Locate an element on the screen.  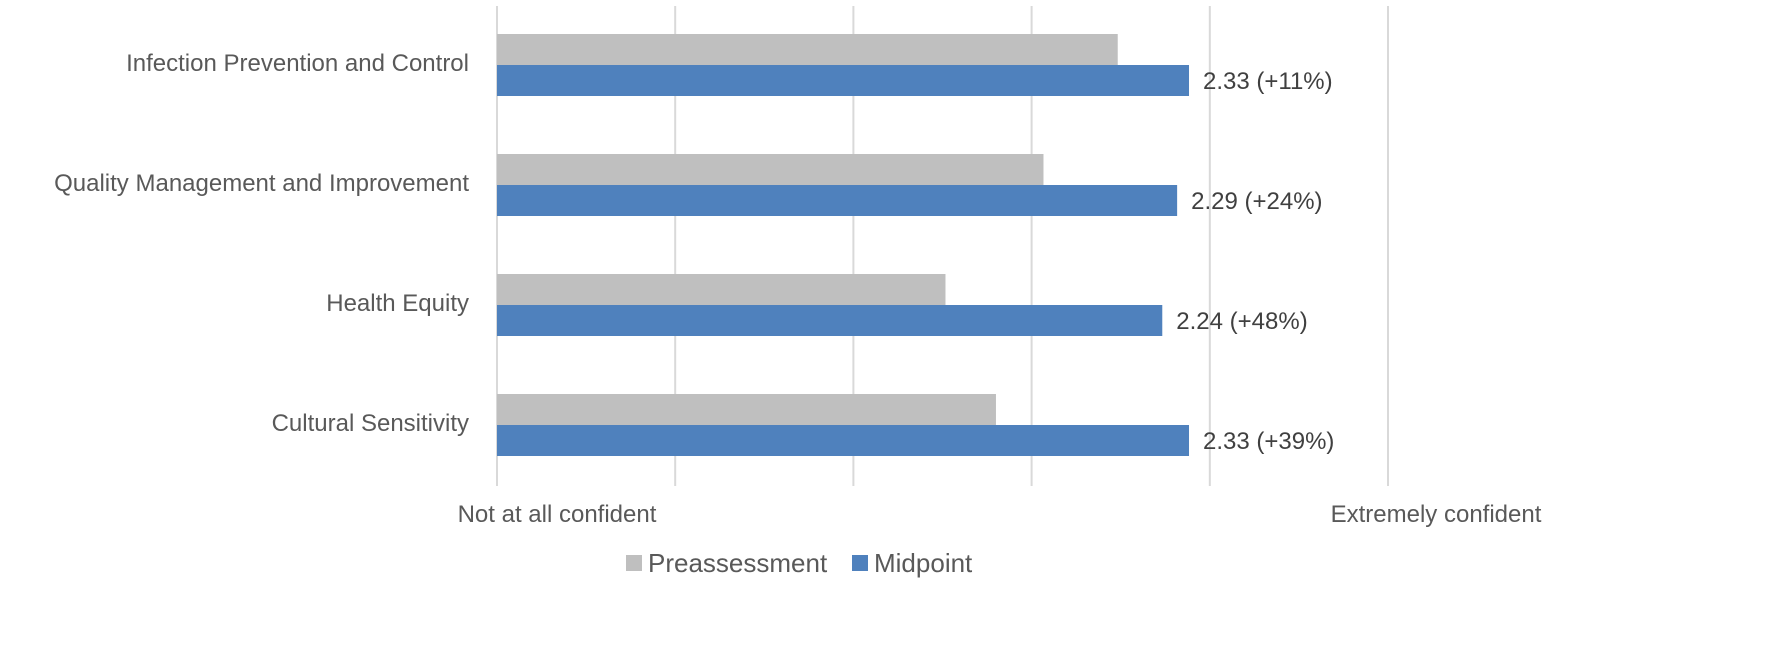
x-axis-max-label: Extremely confident is located at coordinates (1436, 514).